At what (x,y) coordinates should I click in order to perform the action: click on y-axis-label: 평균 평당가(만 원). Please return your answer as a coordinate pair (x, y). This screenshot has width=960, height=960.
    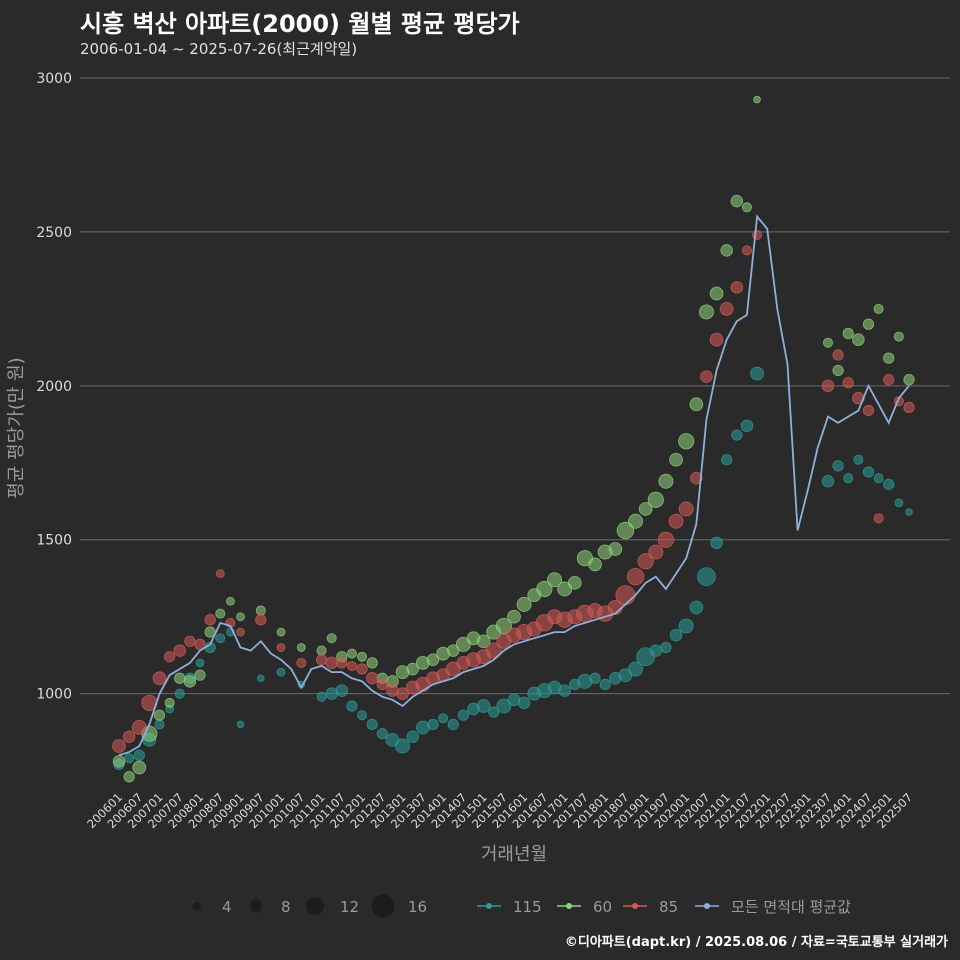
    Looking at the image, I should click on (16, 427).